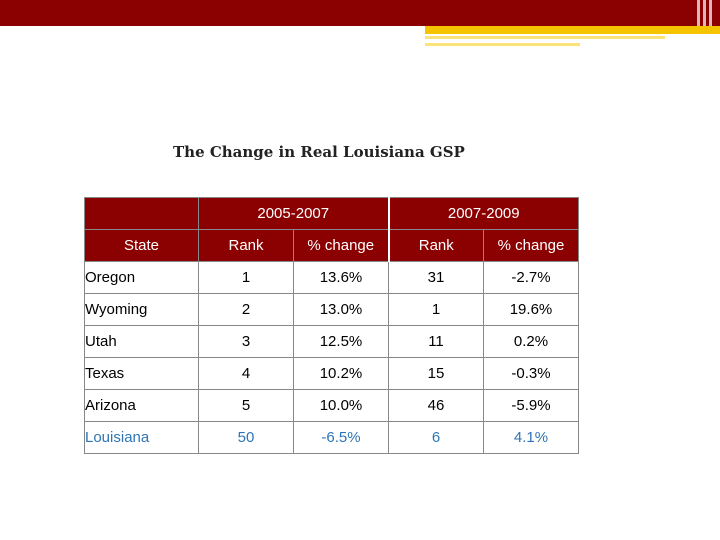 The height and width of the screenshot is (540, 720). What do you see at coordinates (572, 30) in the screenshot?
I see `gold-accent-bar` at bounding box center [572, 30].